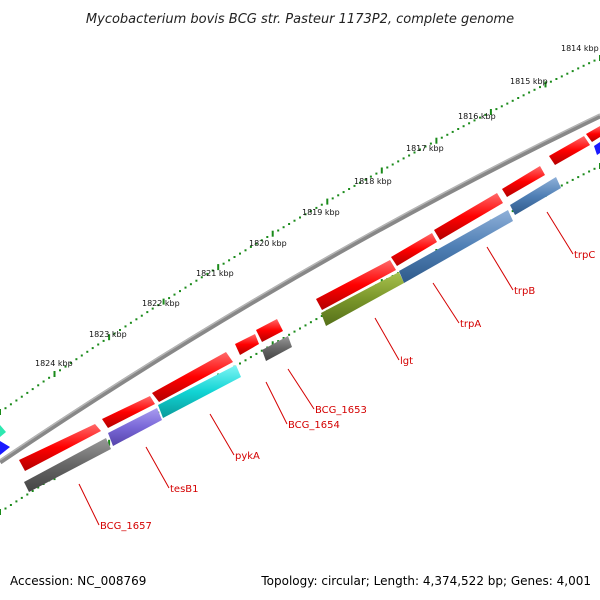  I want to click on gene-label-BCG_1657: BCG_1657, so click(126, 526).